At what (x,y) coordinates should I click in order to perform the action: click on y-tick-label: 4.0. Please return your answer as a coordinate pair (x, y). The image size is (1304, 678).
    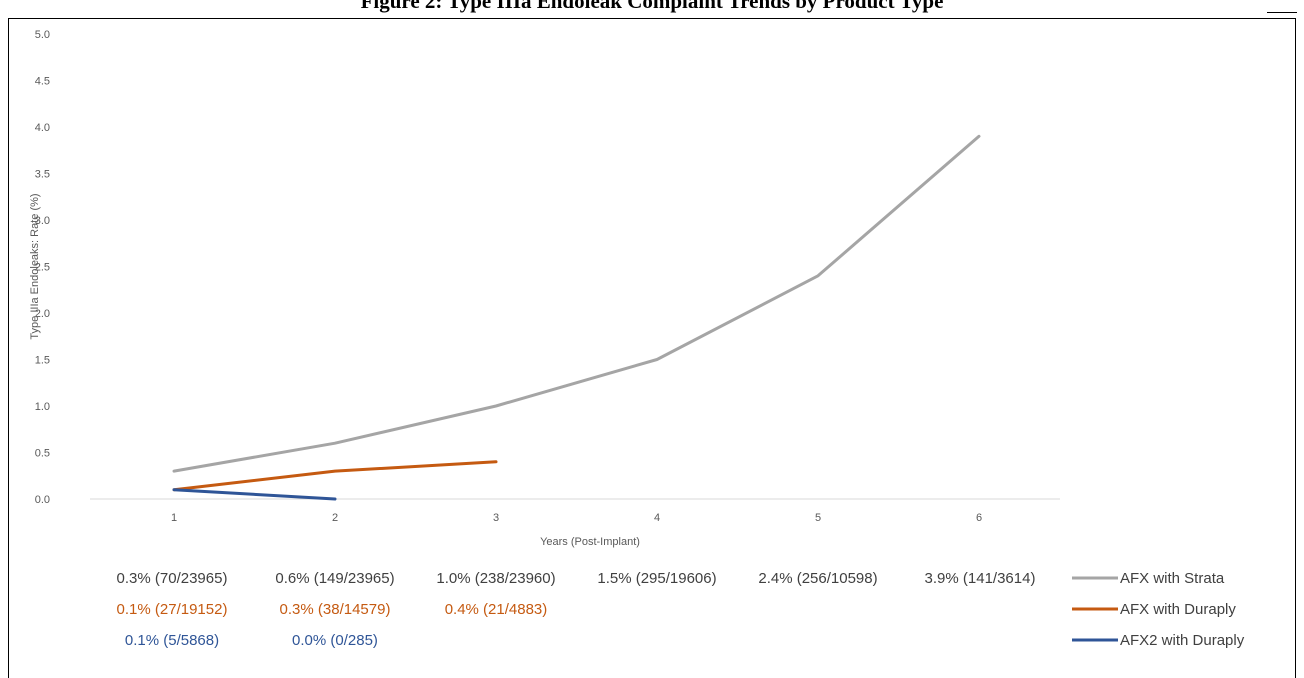
    Looking at the image, I should click on (42, 128).